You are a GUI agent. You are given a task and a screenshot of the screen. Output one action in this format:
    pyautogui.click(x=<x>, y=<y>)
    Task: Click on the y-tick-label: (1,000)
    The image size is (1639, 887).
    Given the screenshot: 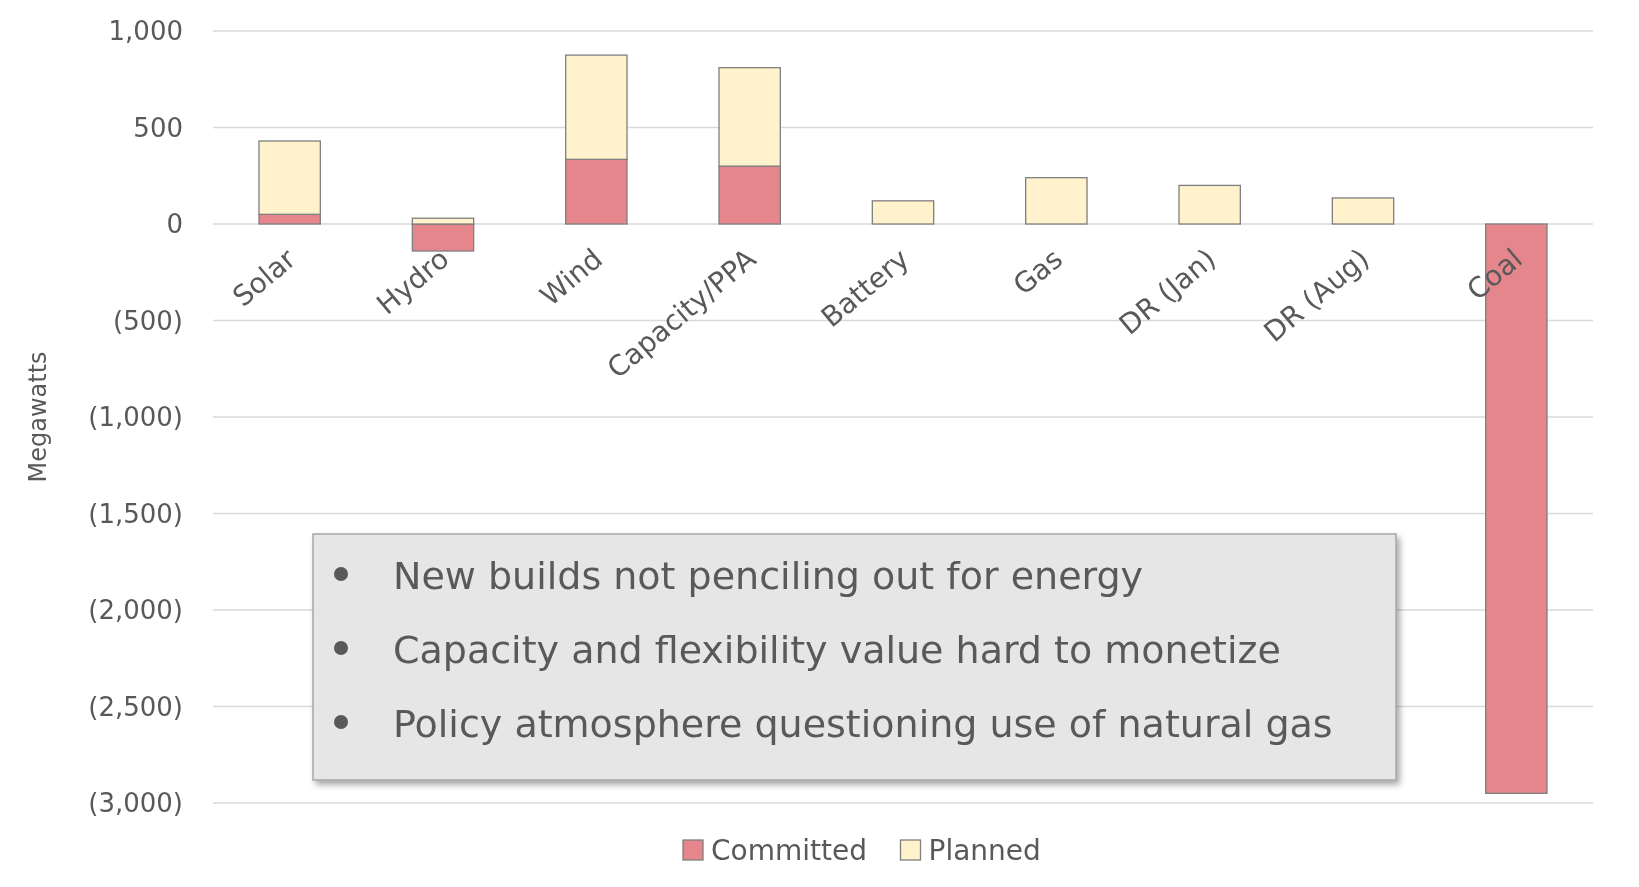 What is the action you would take?
    pyautogui.click(x=135, y=417)
    